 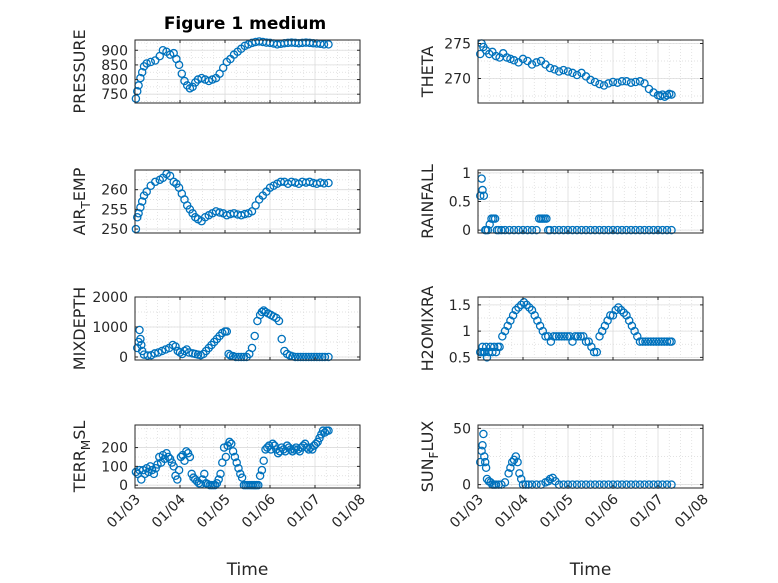 What do you see at coordinates (467, 512) in the screenshot?
I see `x-tick-label: 01/03` at bounding box center [467, 512].